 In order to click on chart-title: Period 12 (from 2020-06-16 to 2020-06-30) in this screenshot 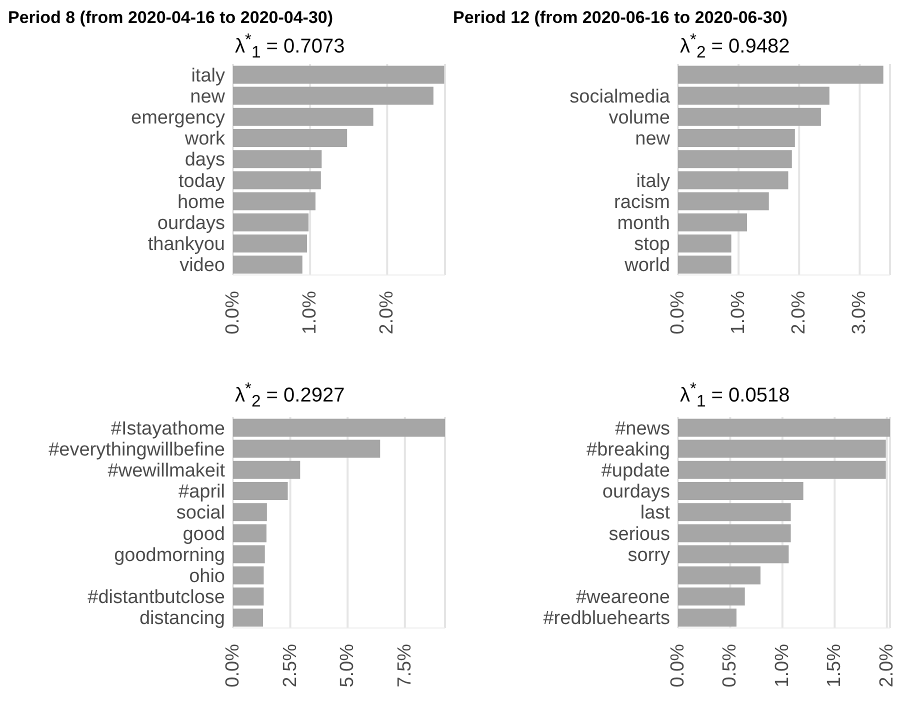, I will do `click(620, 18)`.